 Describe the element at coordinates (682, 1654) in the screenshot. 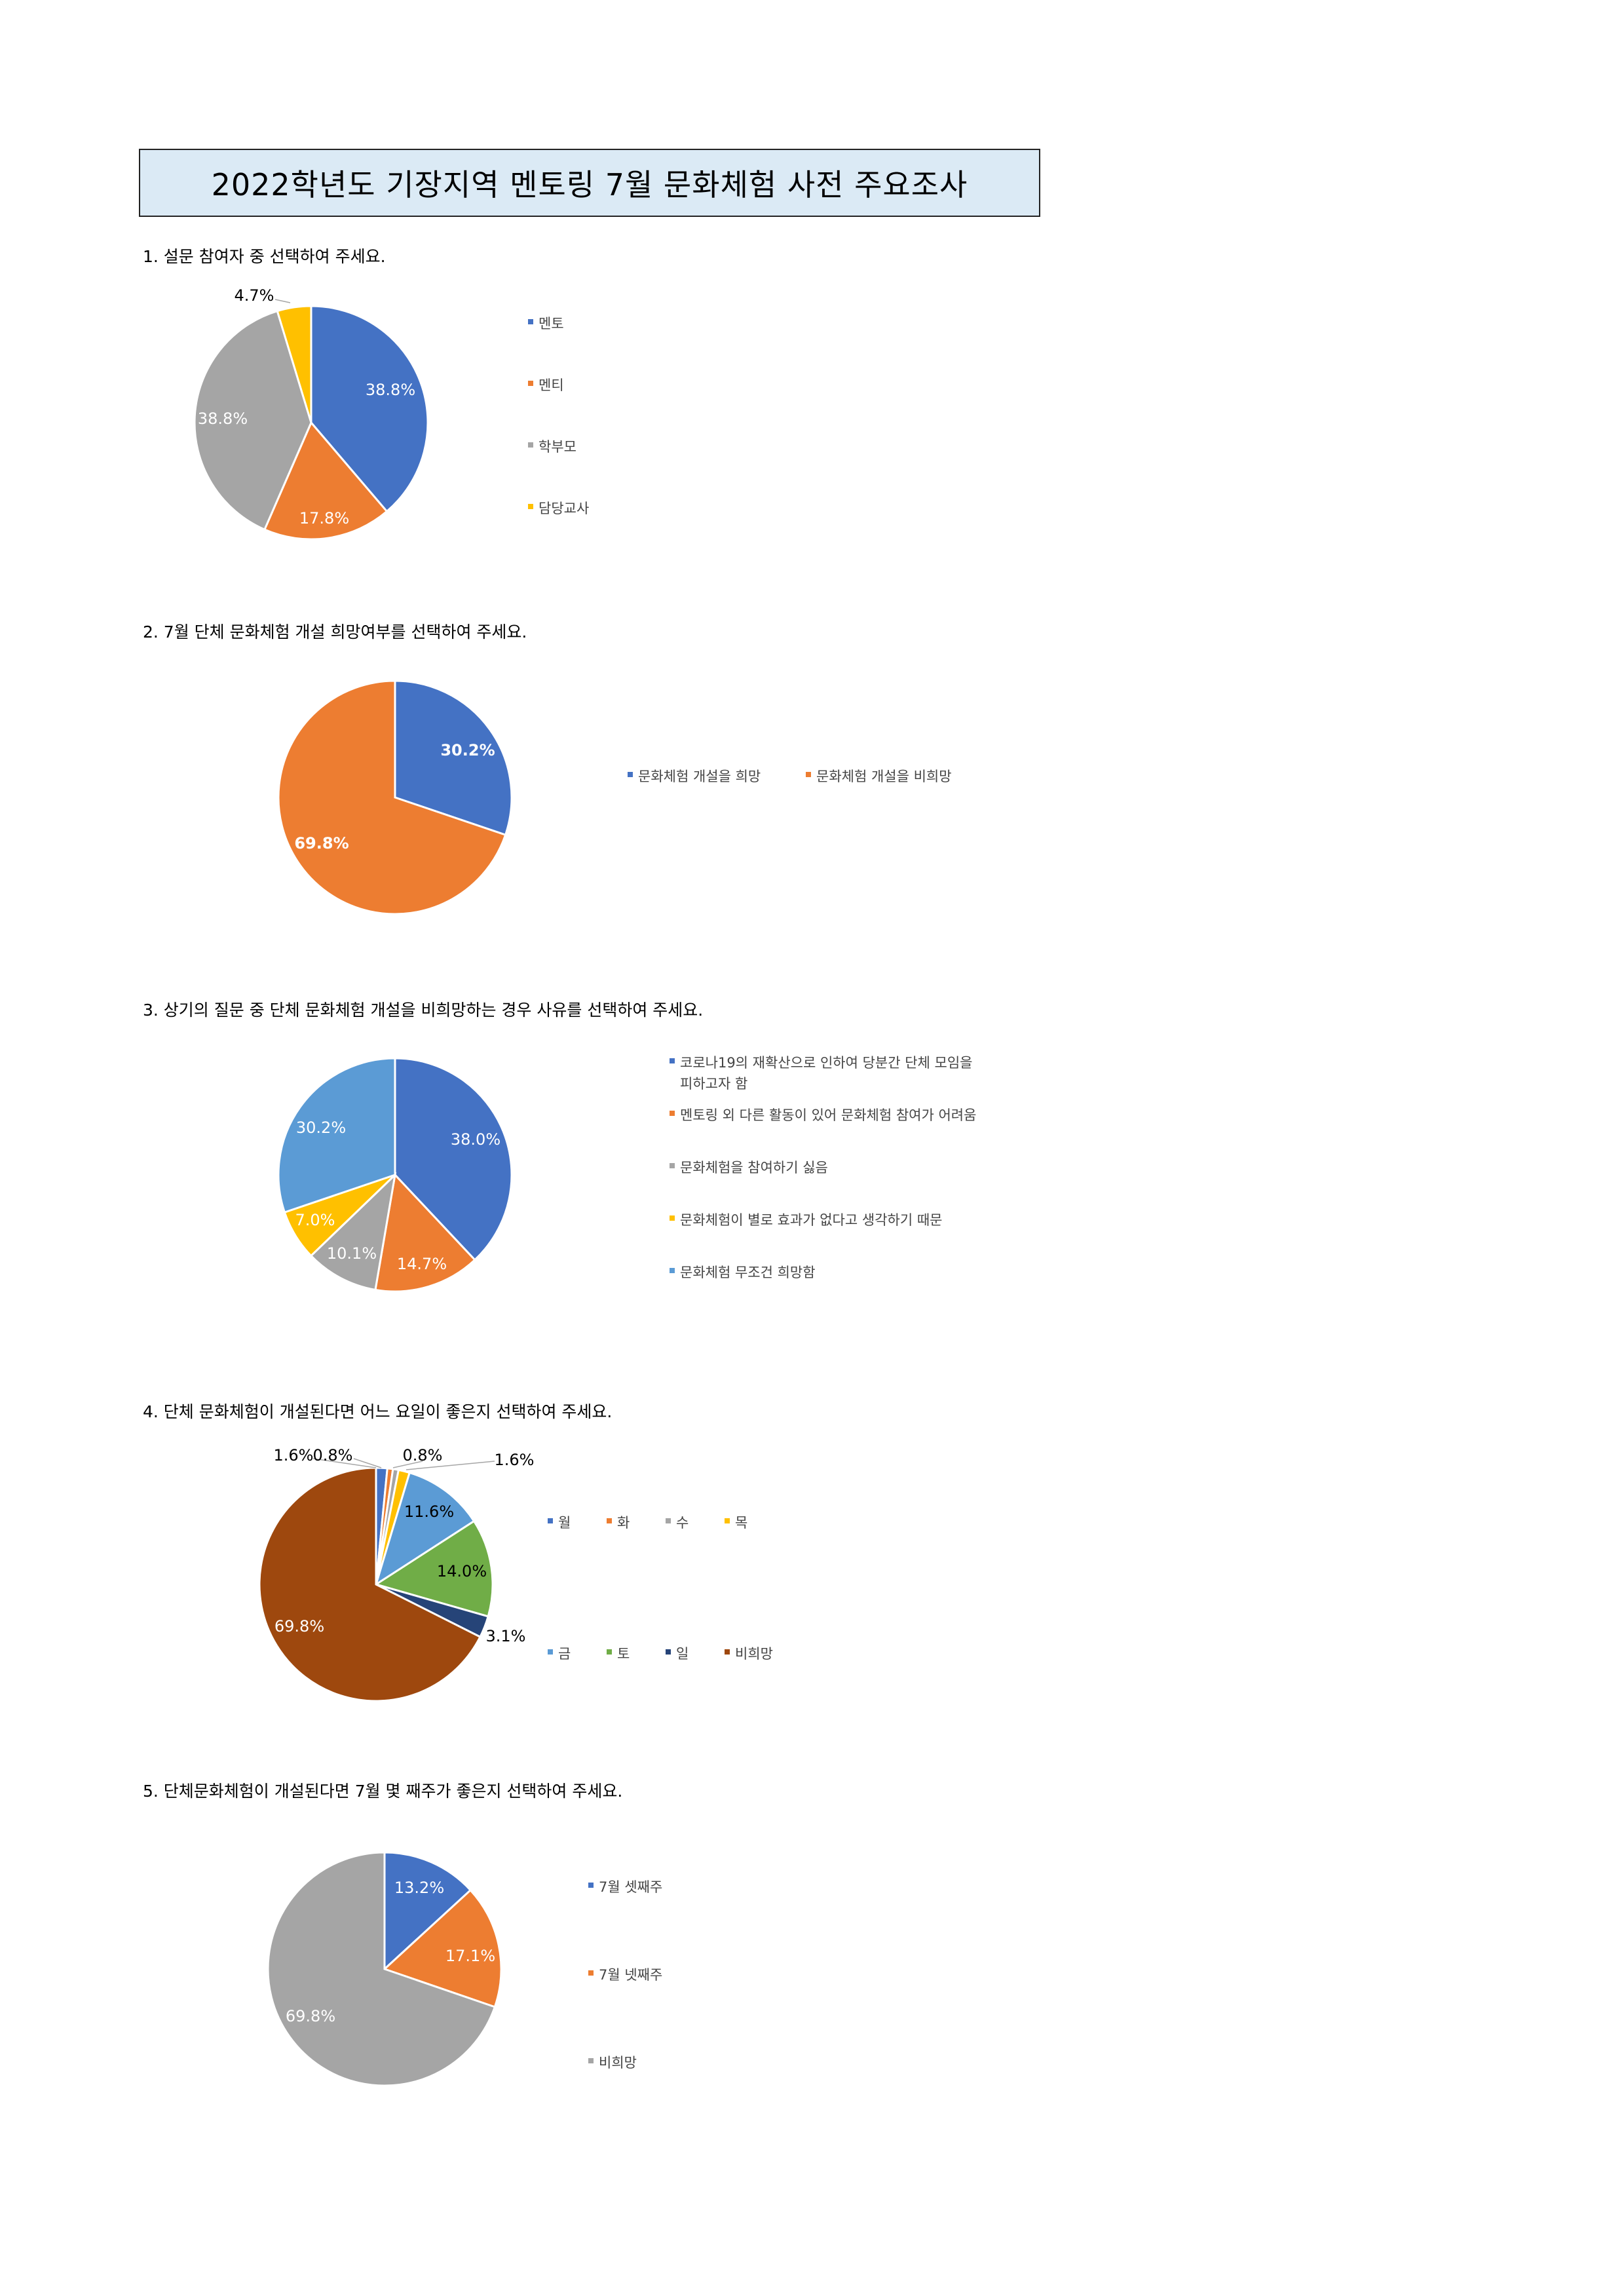

I see `legend-label: 일` at that location.